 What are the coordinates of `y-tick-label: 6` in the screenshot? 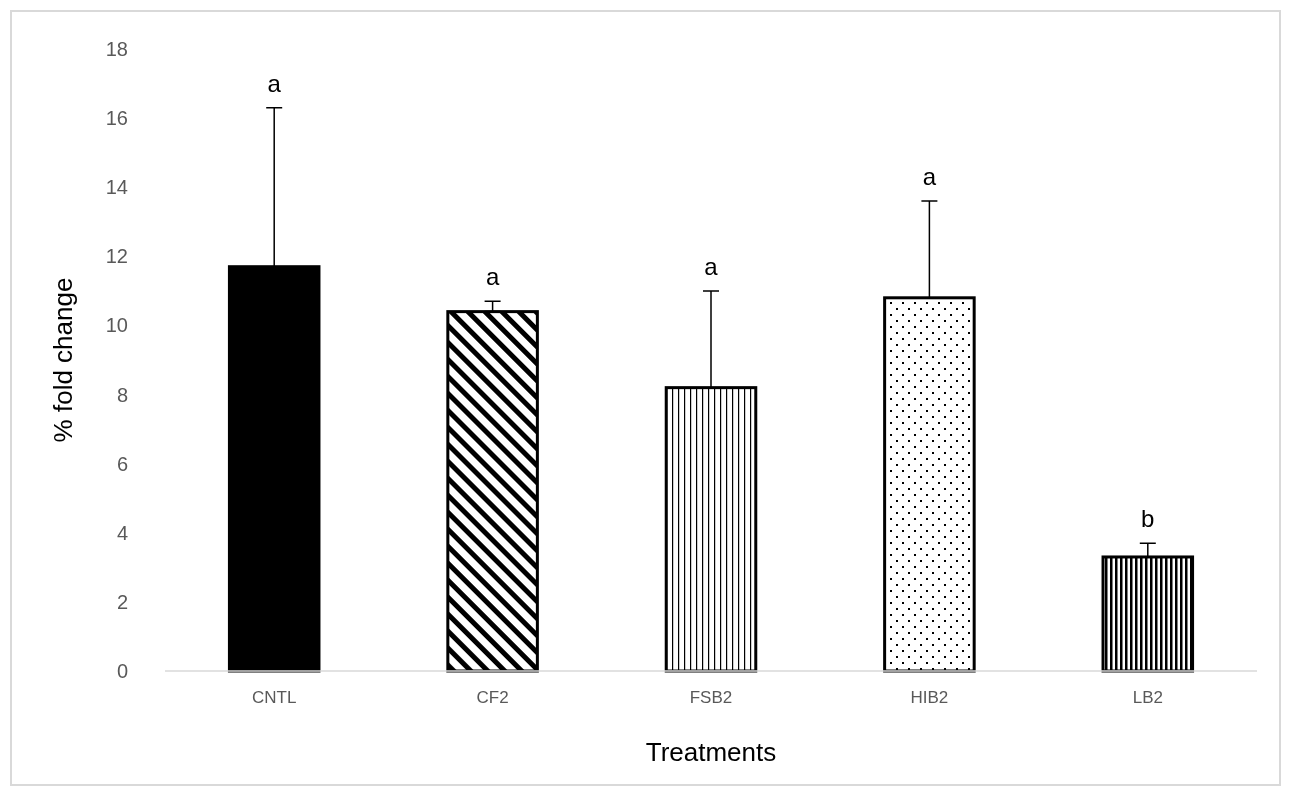 It's located at (122, 463).